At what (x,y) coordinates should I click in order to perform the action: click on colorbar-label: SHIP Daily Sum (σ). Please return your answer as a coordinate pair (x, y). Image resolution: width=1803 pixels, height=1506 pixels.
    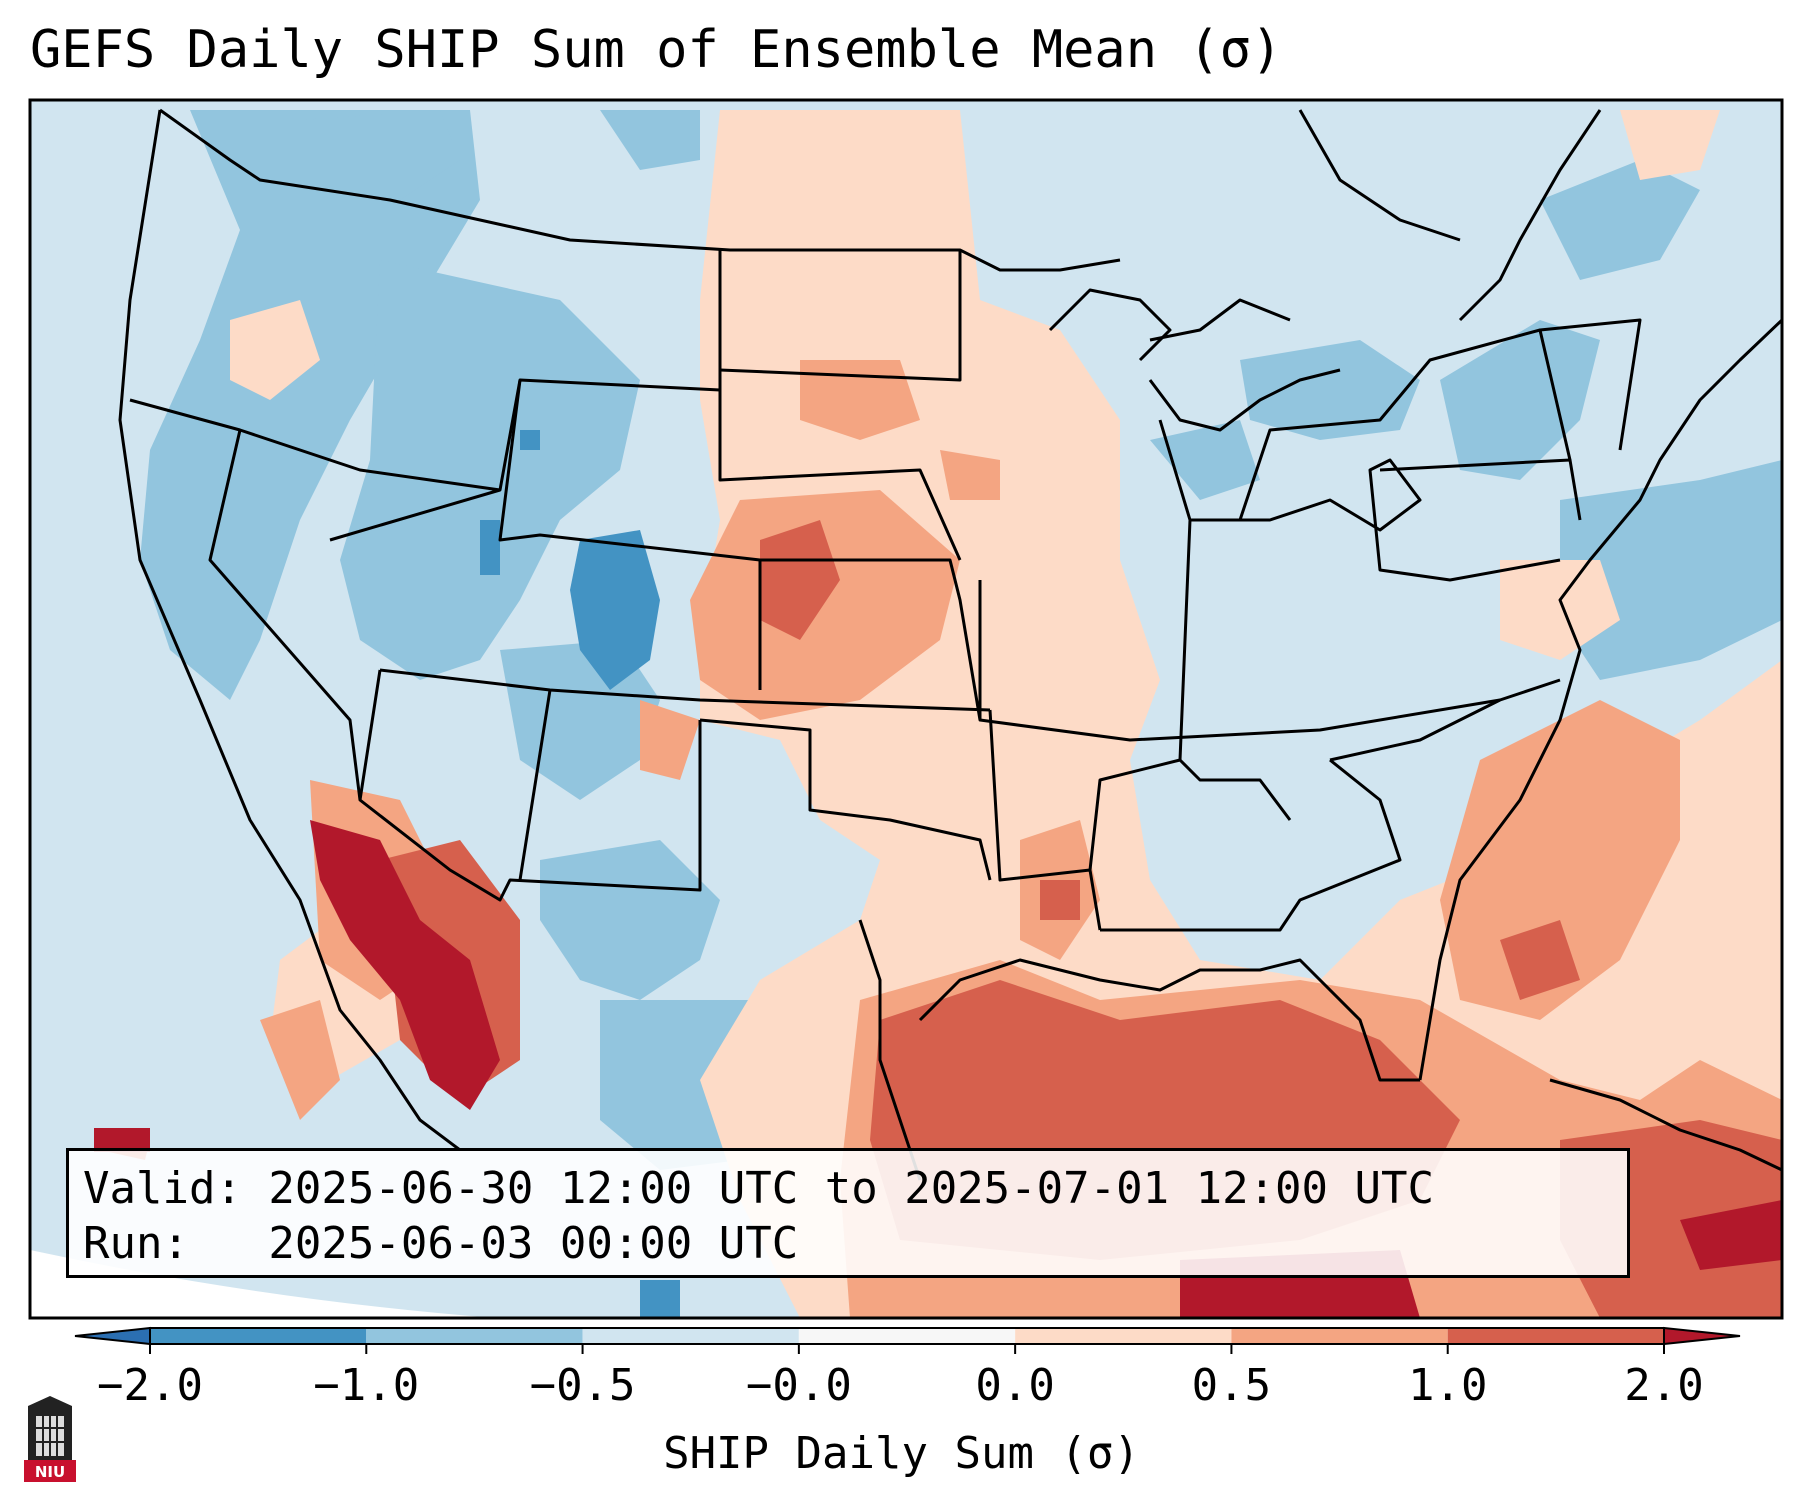
    Looking at the image, I should click on (901, 1453).